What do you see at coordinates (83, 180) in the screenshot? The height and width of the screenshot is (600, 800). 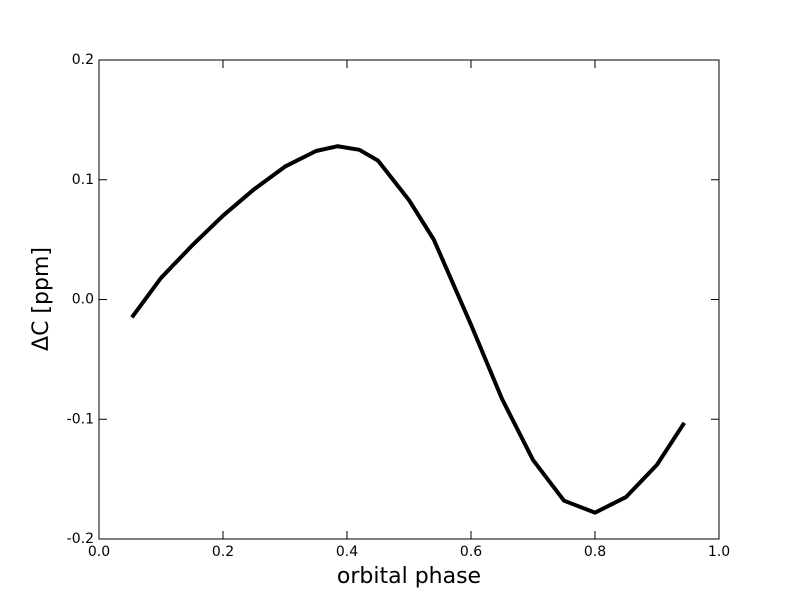 I see `y-tick-label: 0.1` at bounding box center [83, 180].